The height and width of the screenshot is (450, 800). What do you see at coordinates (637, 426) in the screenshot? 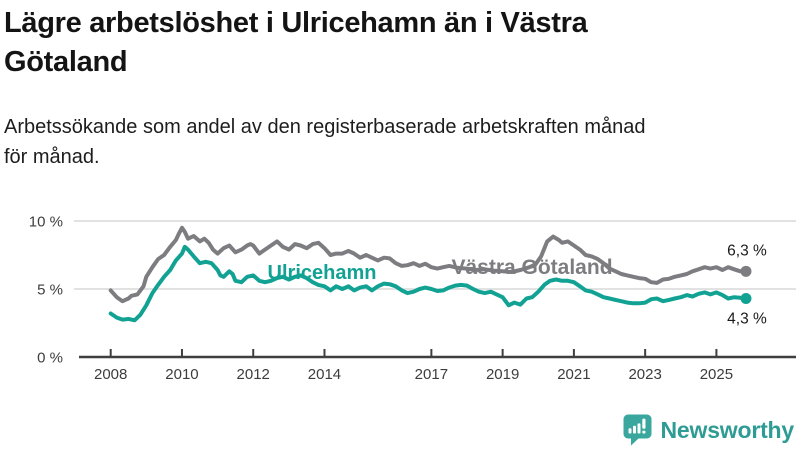
I see `logo-bars-icon` at bounding box center [637, 426].